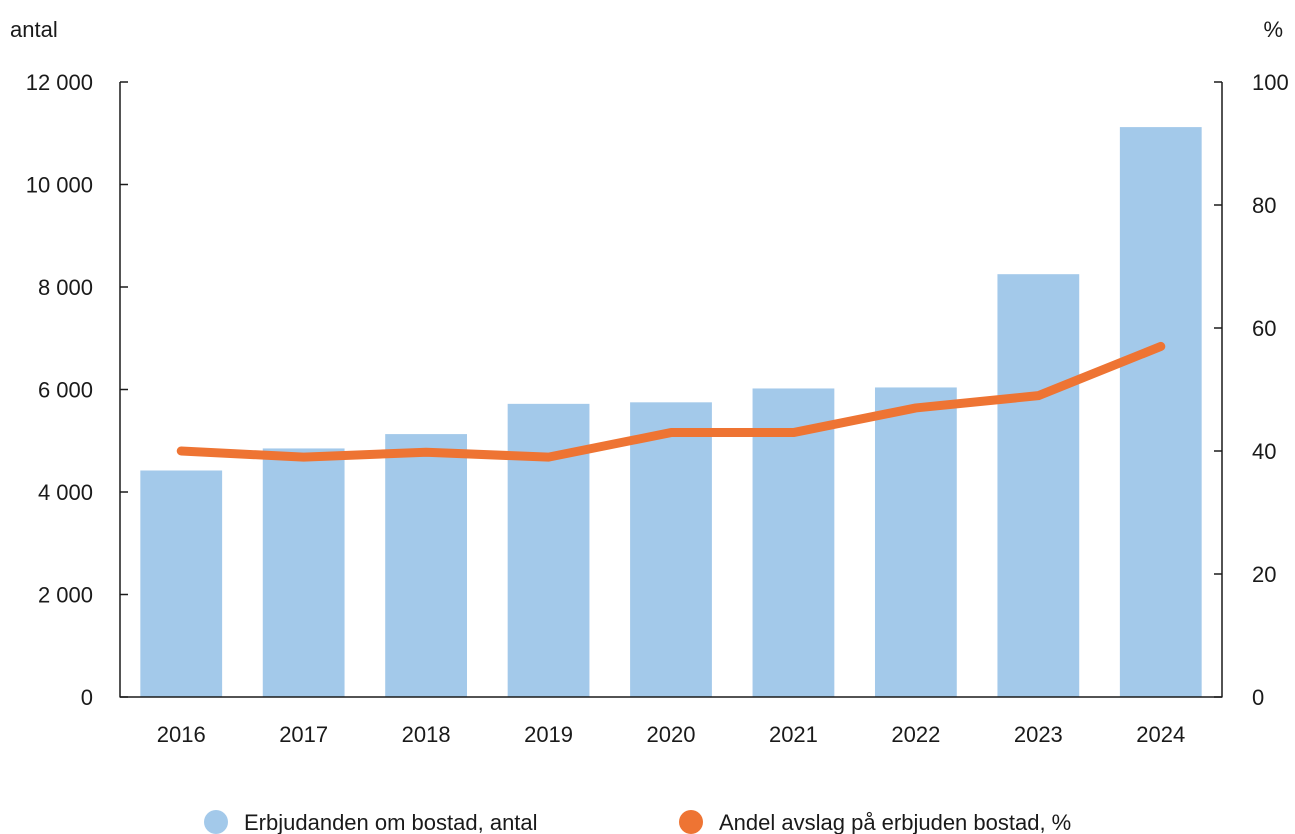  Describe the element at coordinates (1273, 29) in the screenshot. I see `right-axis-unit: %` at that location.